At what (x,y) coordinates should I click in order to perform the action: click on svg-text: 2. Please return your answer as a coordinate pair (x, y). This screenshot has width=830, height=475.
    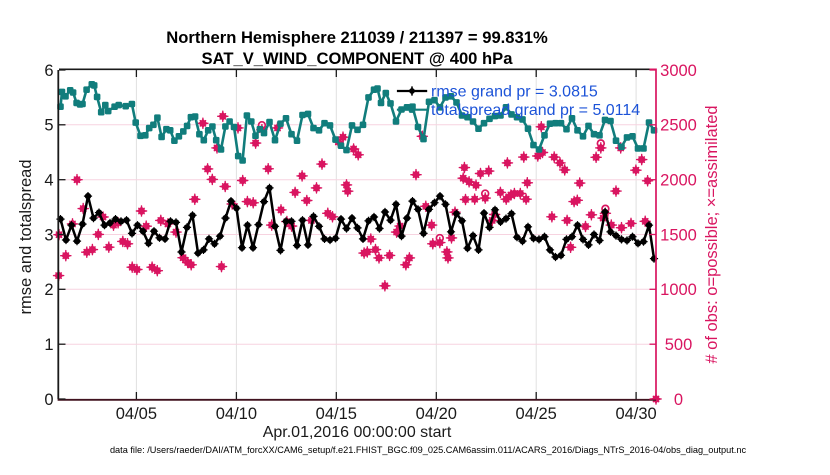
    Looking at the image, I should click on (48, 290).